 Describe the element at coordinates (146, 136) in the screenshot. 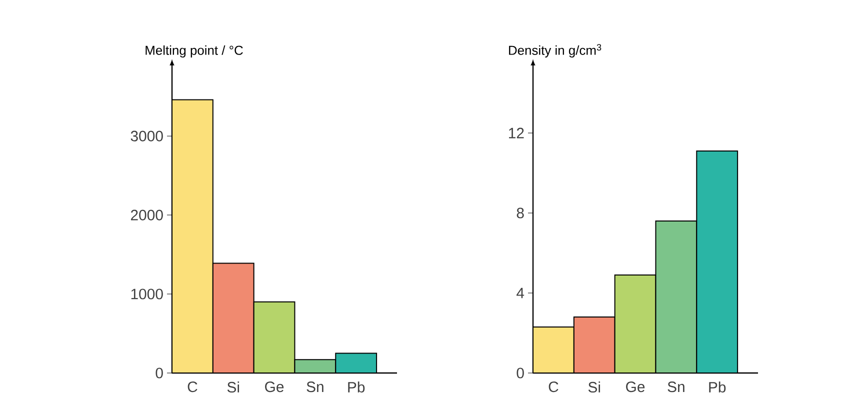

I see `y-tick-label: 3000` at that location.